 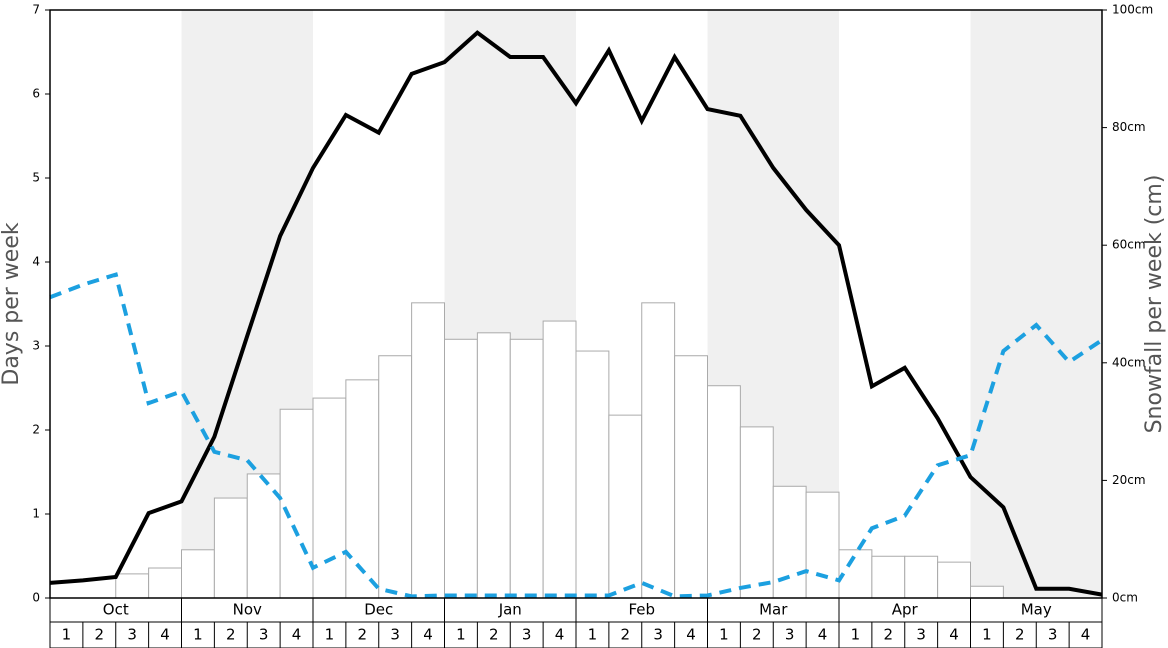 What do you see at coordinates (36, 262) in the screenshot?
I see `y-tick-label: 4` at bounding box center [36, 262].